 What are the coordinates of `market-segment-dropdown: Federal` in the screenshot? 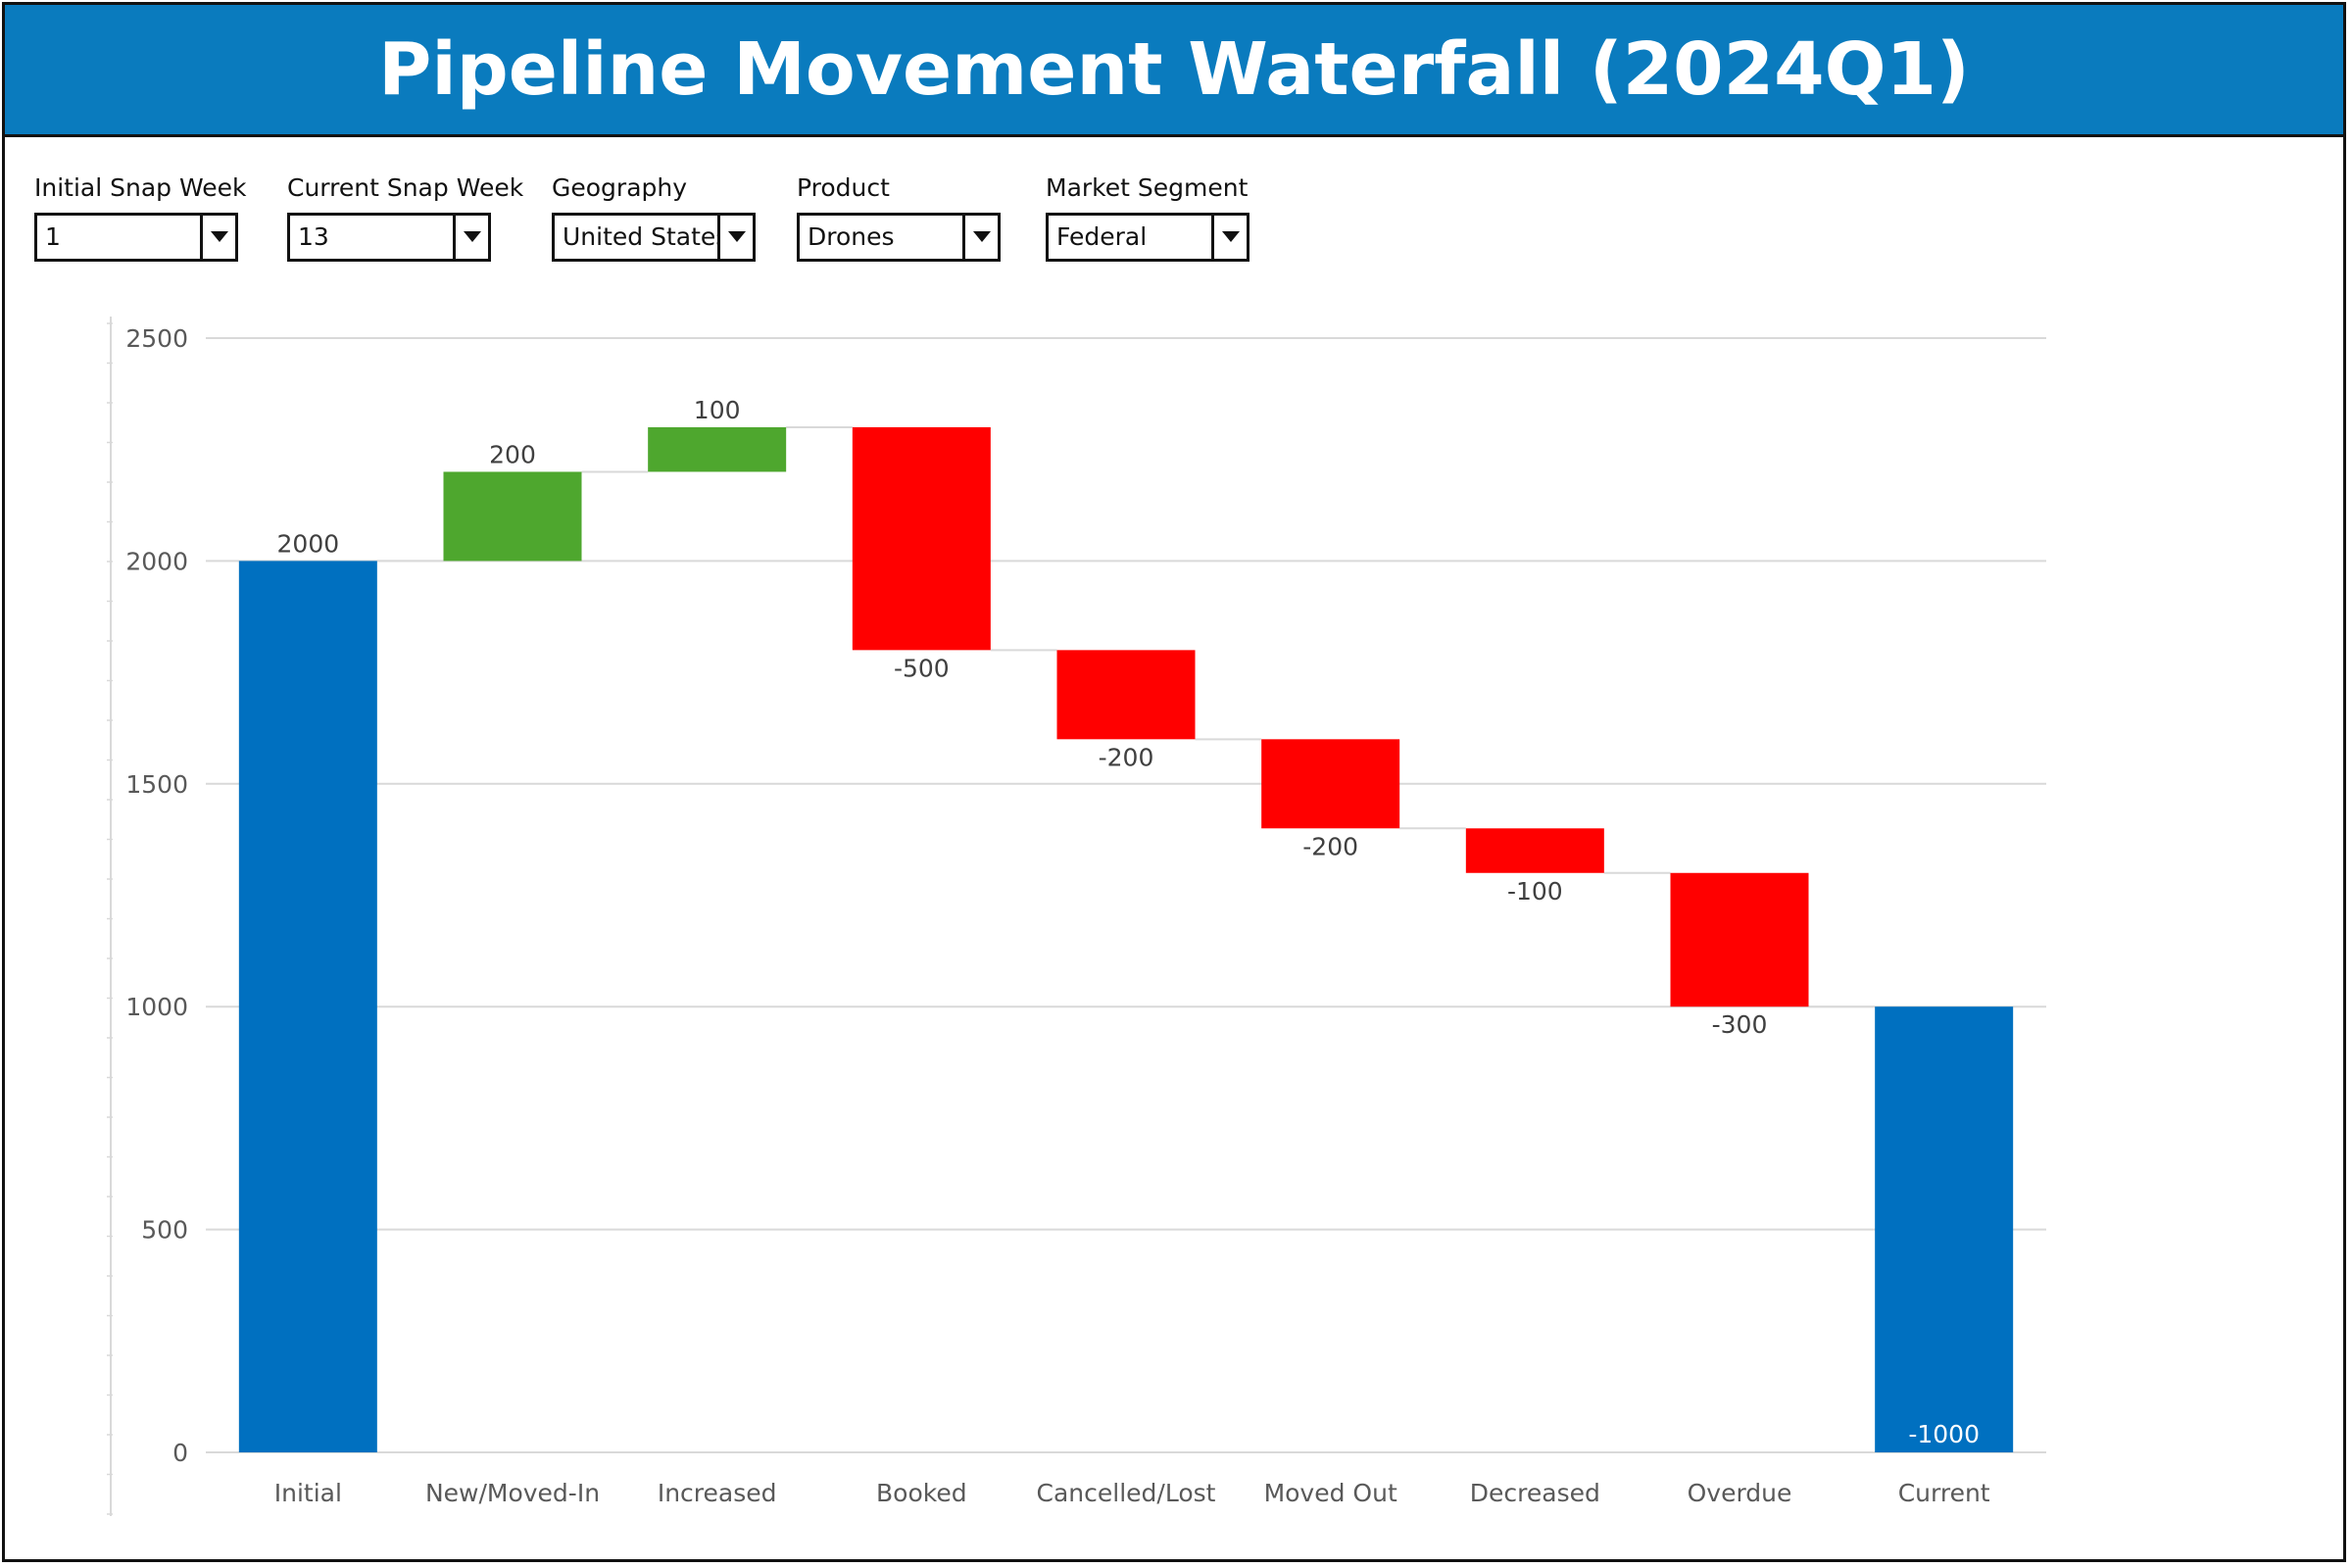 It's located at (1148, 237).